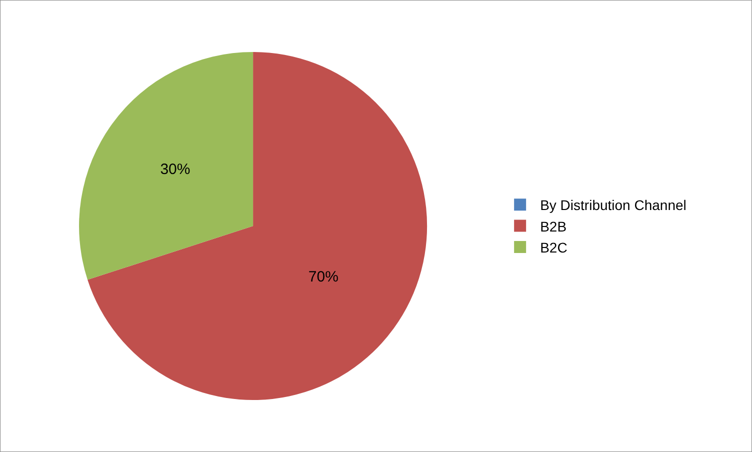 The height and width of the screenshot is (452, 752). I want to click on pie-slice, so click(166, 166).